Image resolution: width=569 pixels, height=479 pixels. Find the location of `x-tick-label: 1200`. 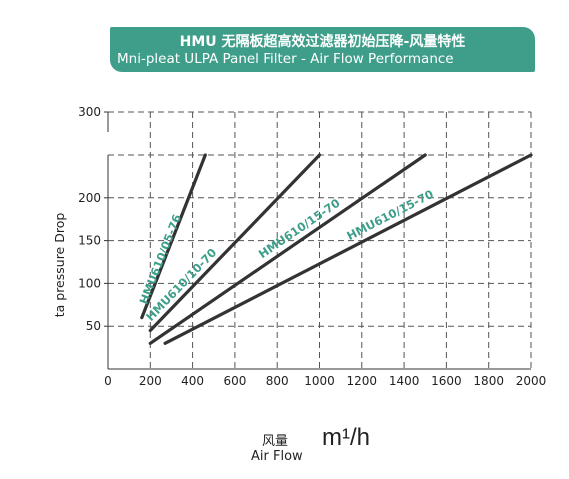

x-tick-label: 1200 is located at coordinates (362, 381).